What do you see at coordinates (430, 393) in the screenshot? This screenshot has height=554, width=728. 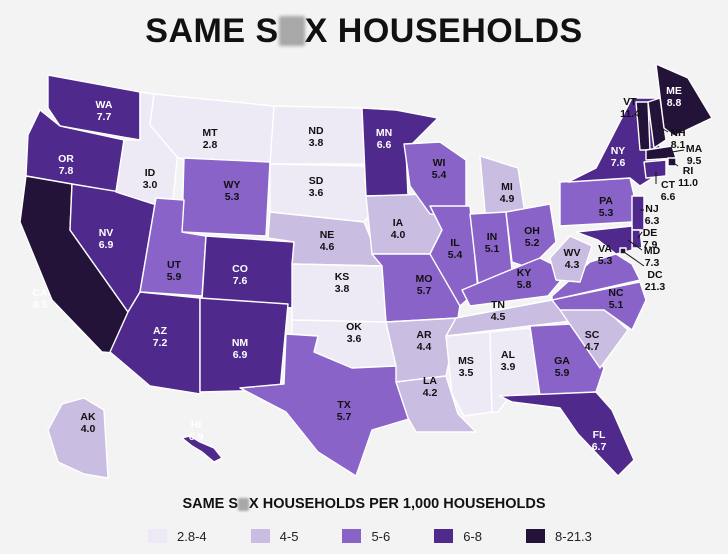 I see `state-value: 4.2` at bounding box center [430, 393].